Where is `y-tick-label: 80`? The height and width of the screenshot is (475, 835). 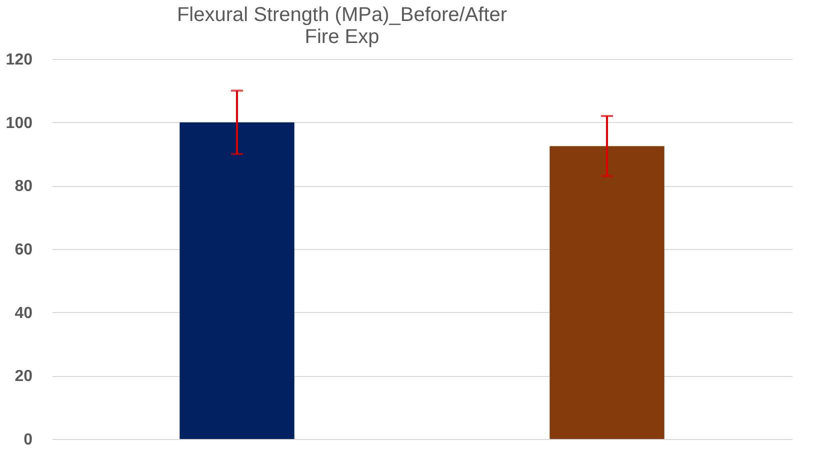
y-tick-label: 80 is located at coordinates (23, 187).